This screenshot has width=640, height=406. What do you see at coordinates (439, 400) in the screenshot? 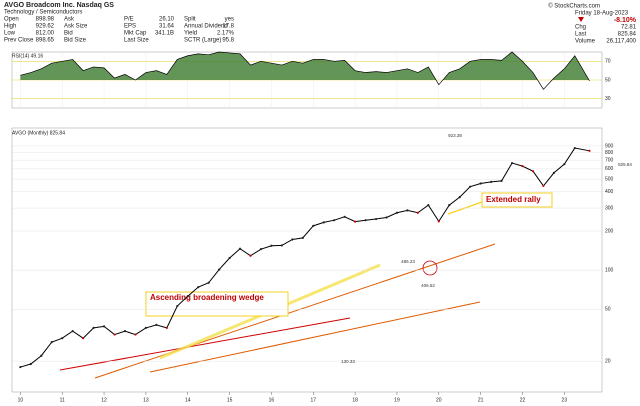
I see `x-tick-label: 20` at bounding box center [439, 400].